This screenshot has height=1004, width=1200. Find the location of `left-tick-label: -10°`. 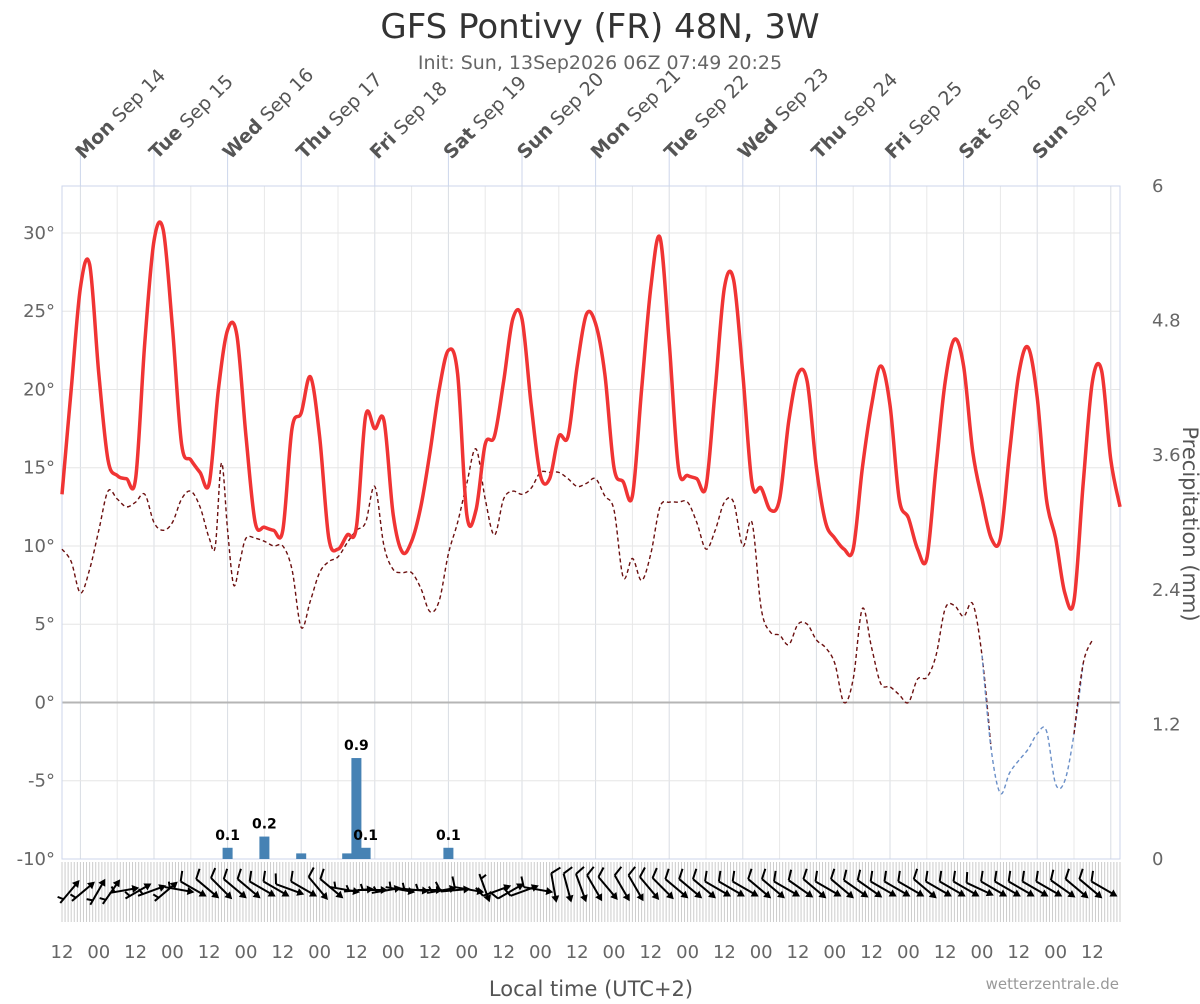

left-tick-label: -10° is located at coordinates (36, 859).